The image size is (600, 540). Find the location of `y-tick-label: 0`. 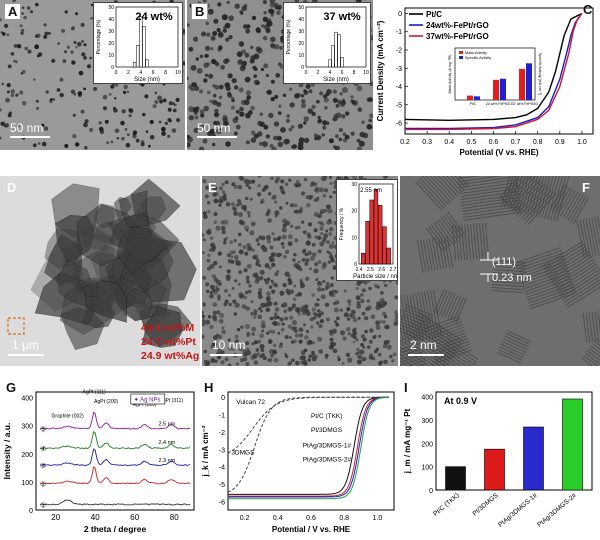

y-tick-label: 0 is located at coordinates (400, 14).